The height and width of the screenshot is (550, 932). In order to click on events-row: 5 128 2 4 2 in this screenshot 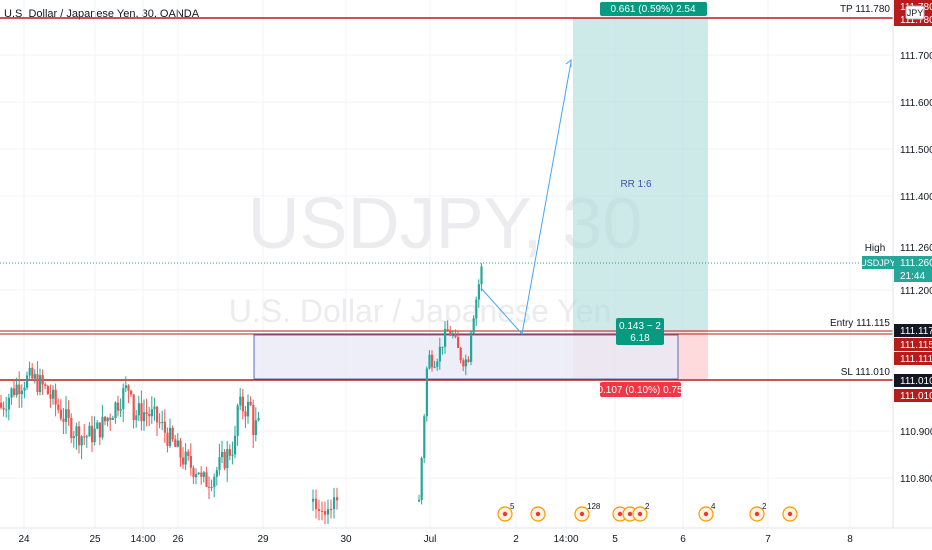, I will do `click(647, 512)`.